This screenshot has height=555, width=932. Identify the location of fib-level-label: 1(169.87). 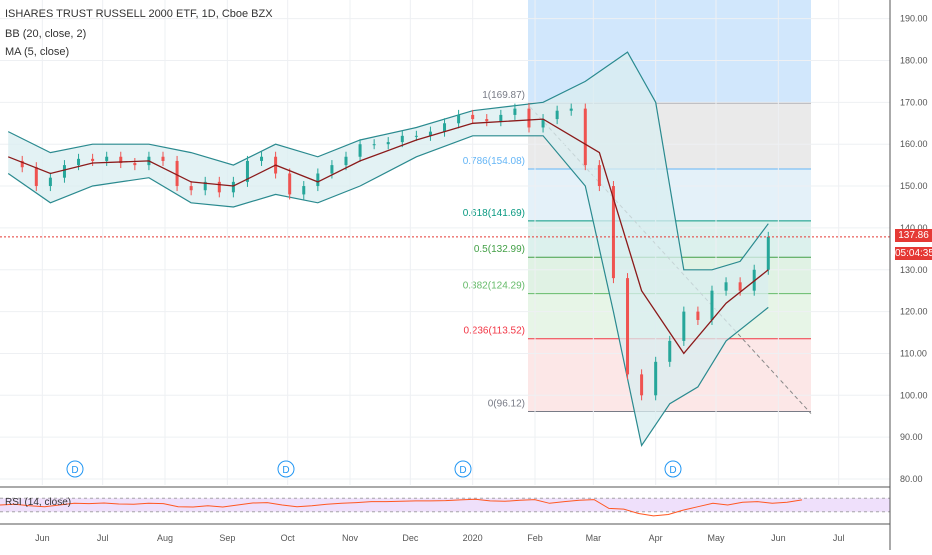
(503, 95).